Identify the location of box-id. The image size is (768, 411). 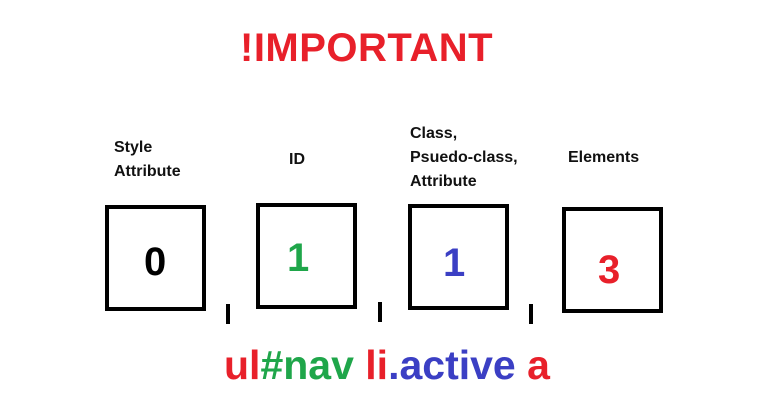
(306, 256).